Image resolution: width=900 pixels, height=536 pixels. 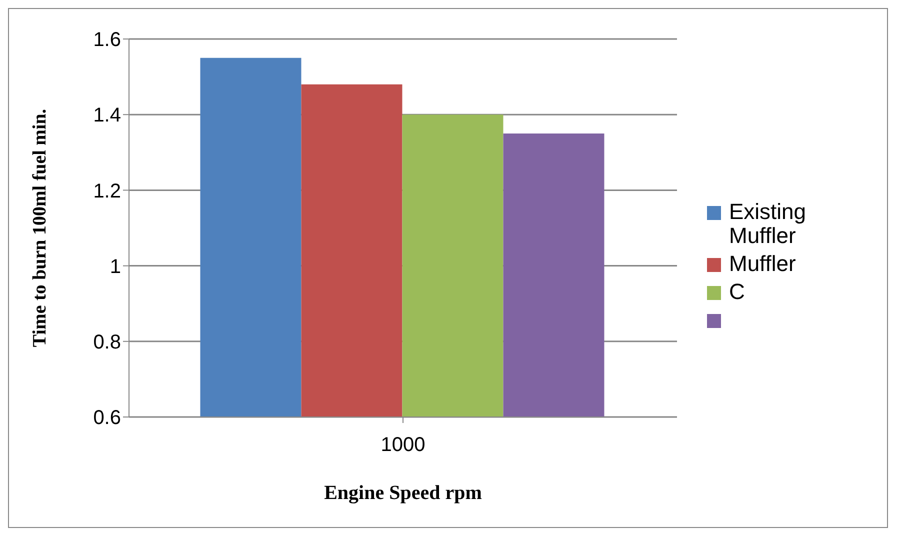 I want to click on x-axis-title: Engine Speed rpm, so click(x=403, y=493).